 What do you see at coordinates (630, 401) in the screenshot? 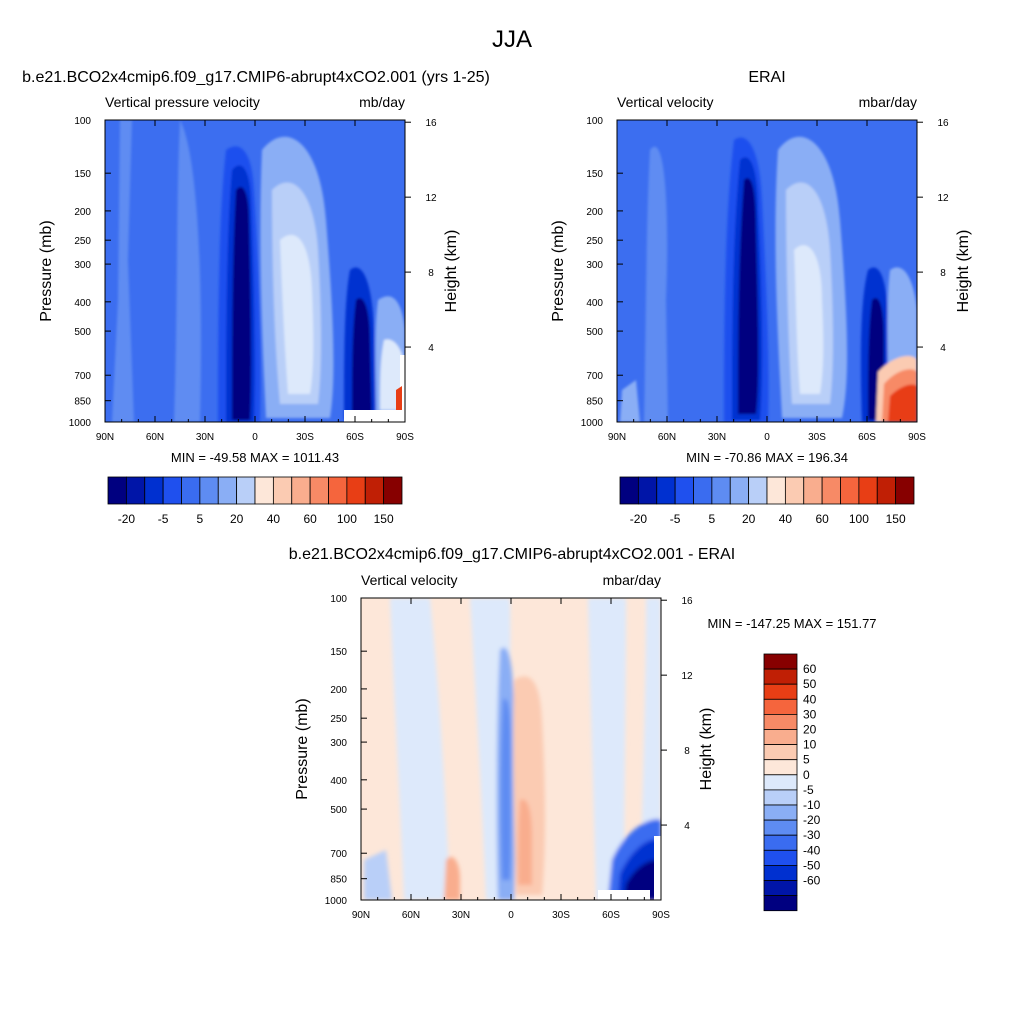
I see `obs-nh-surface` at bounding box center [630, 401].